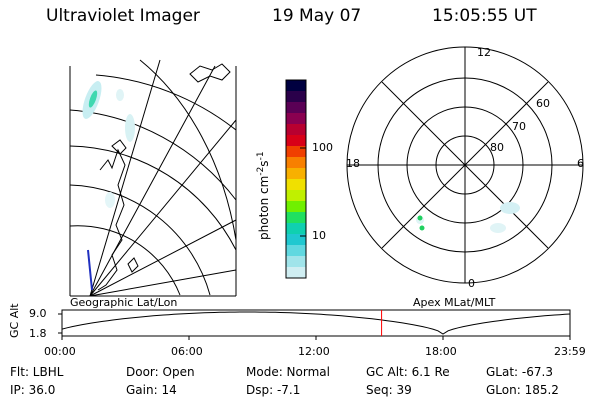 This screenshot has height=400, width=600. Describe the element at coordinates (441, 351) in the screenshot. I see `timeline-xtick-1800: 18:00` at that location.